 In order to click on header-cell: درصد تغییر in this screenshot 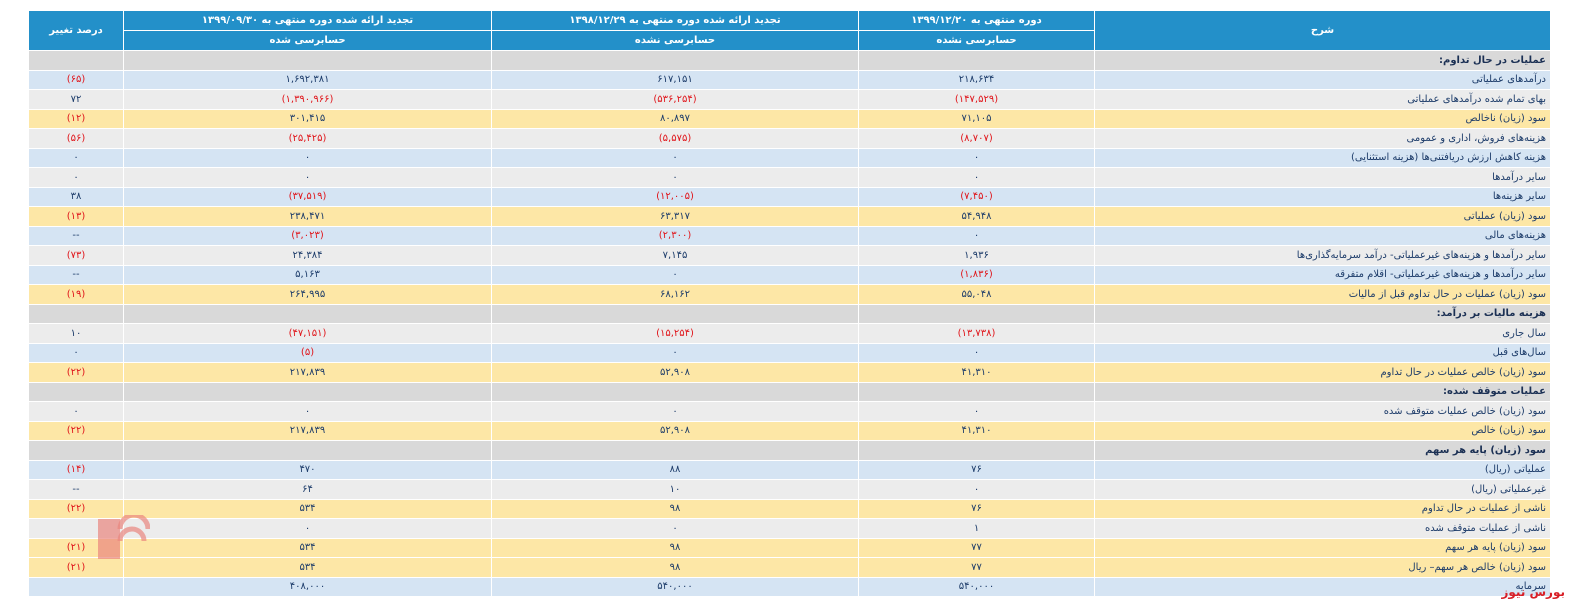, I will do `click(76, 30)`.